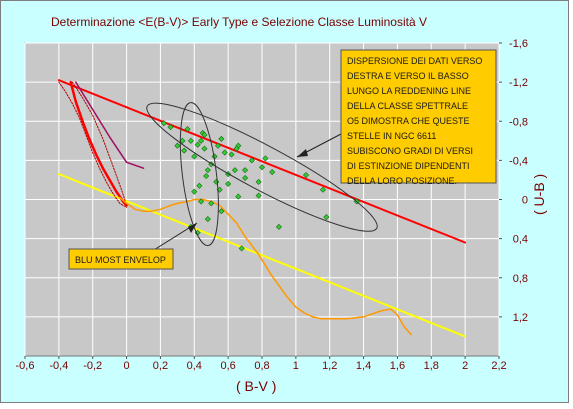 This screenshot has width=573, height=409. I want to click on x-tick-label: 1,4, so click(363, 366).